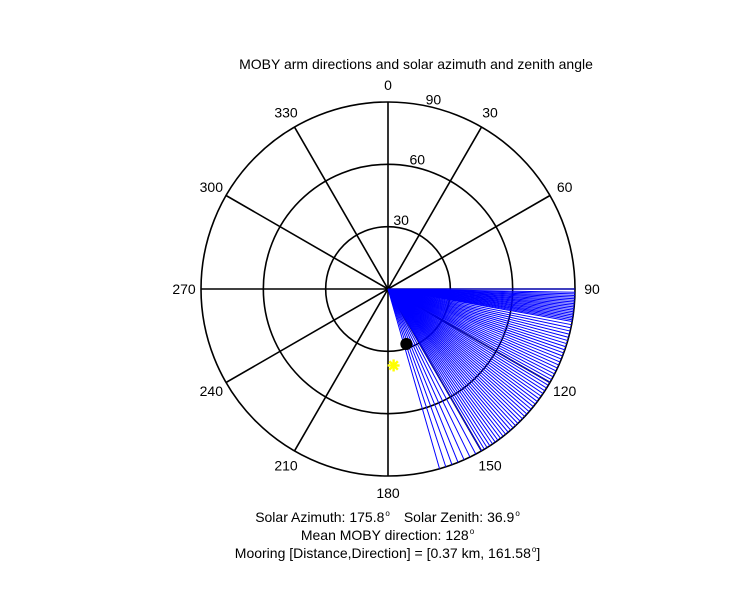  Describe the element at coordinates (388, 493) in the screenshot. I see `angle-label-180: 180` at that location.